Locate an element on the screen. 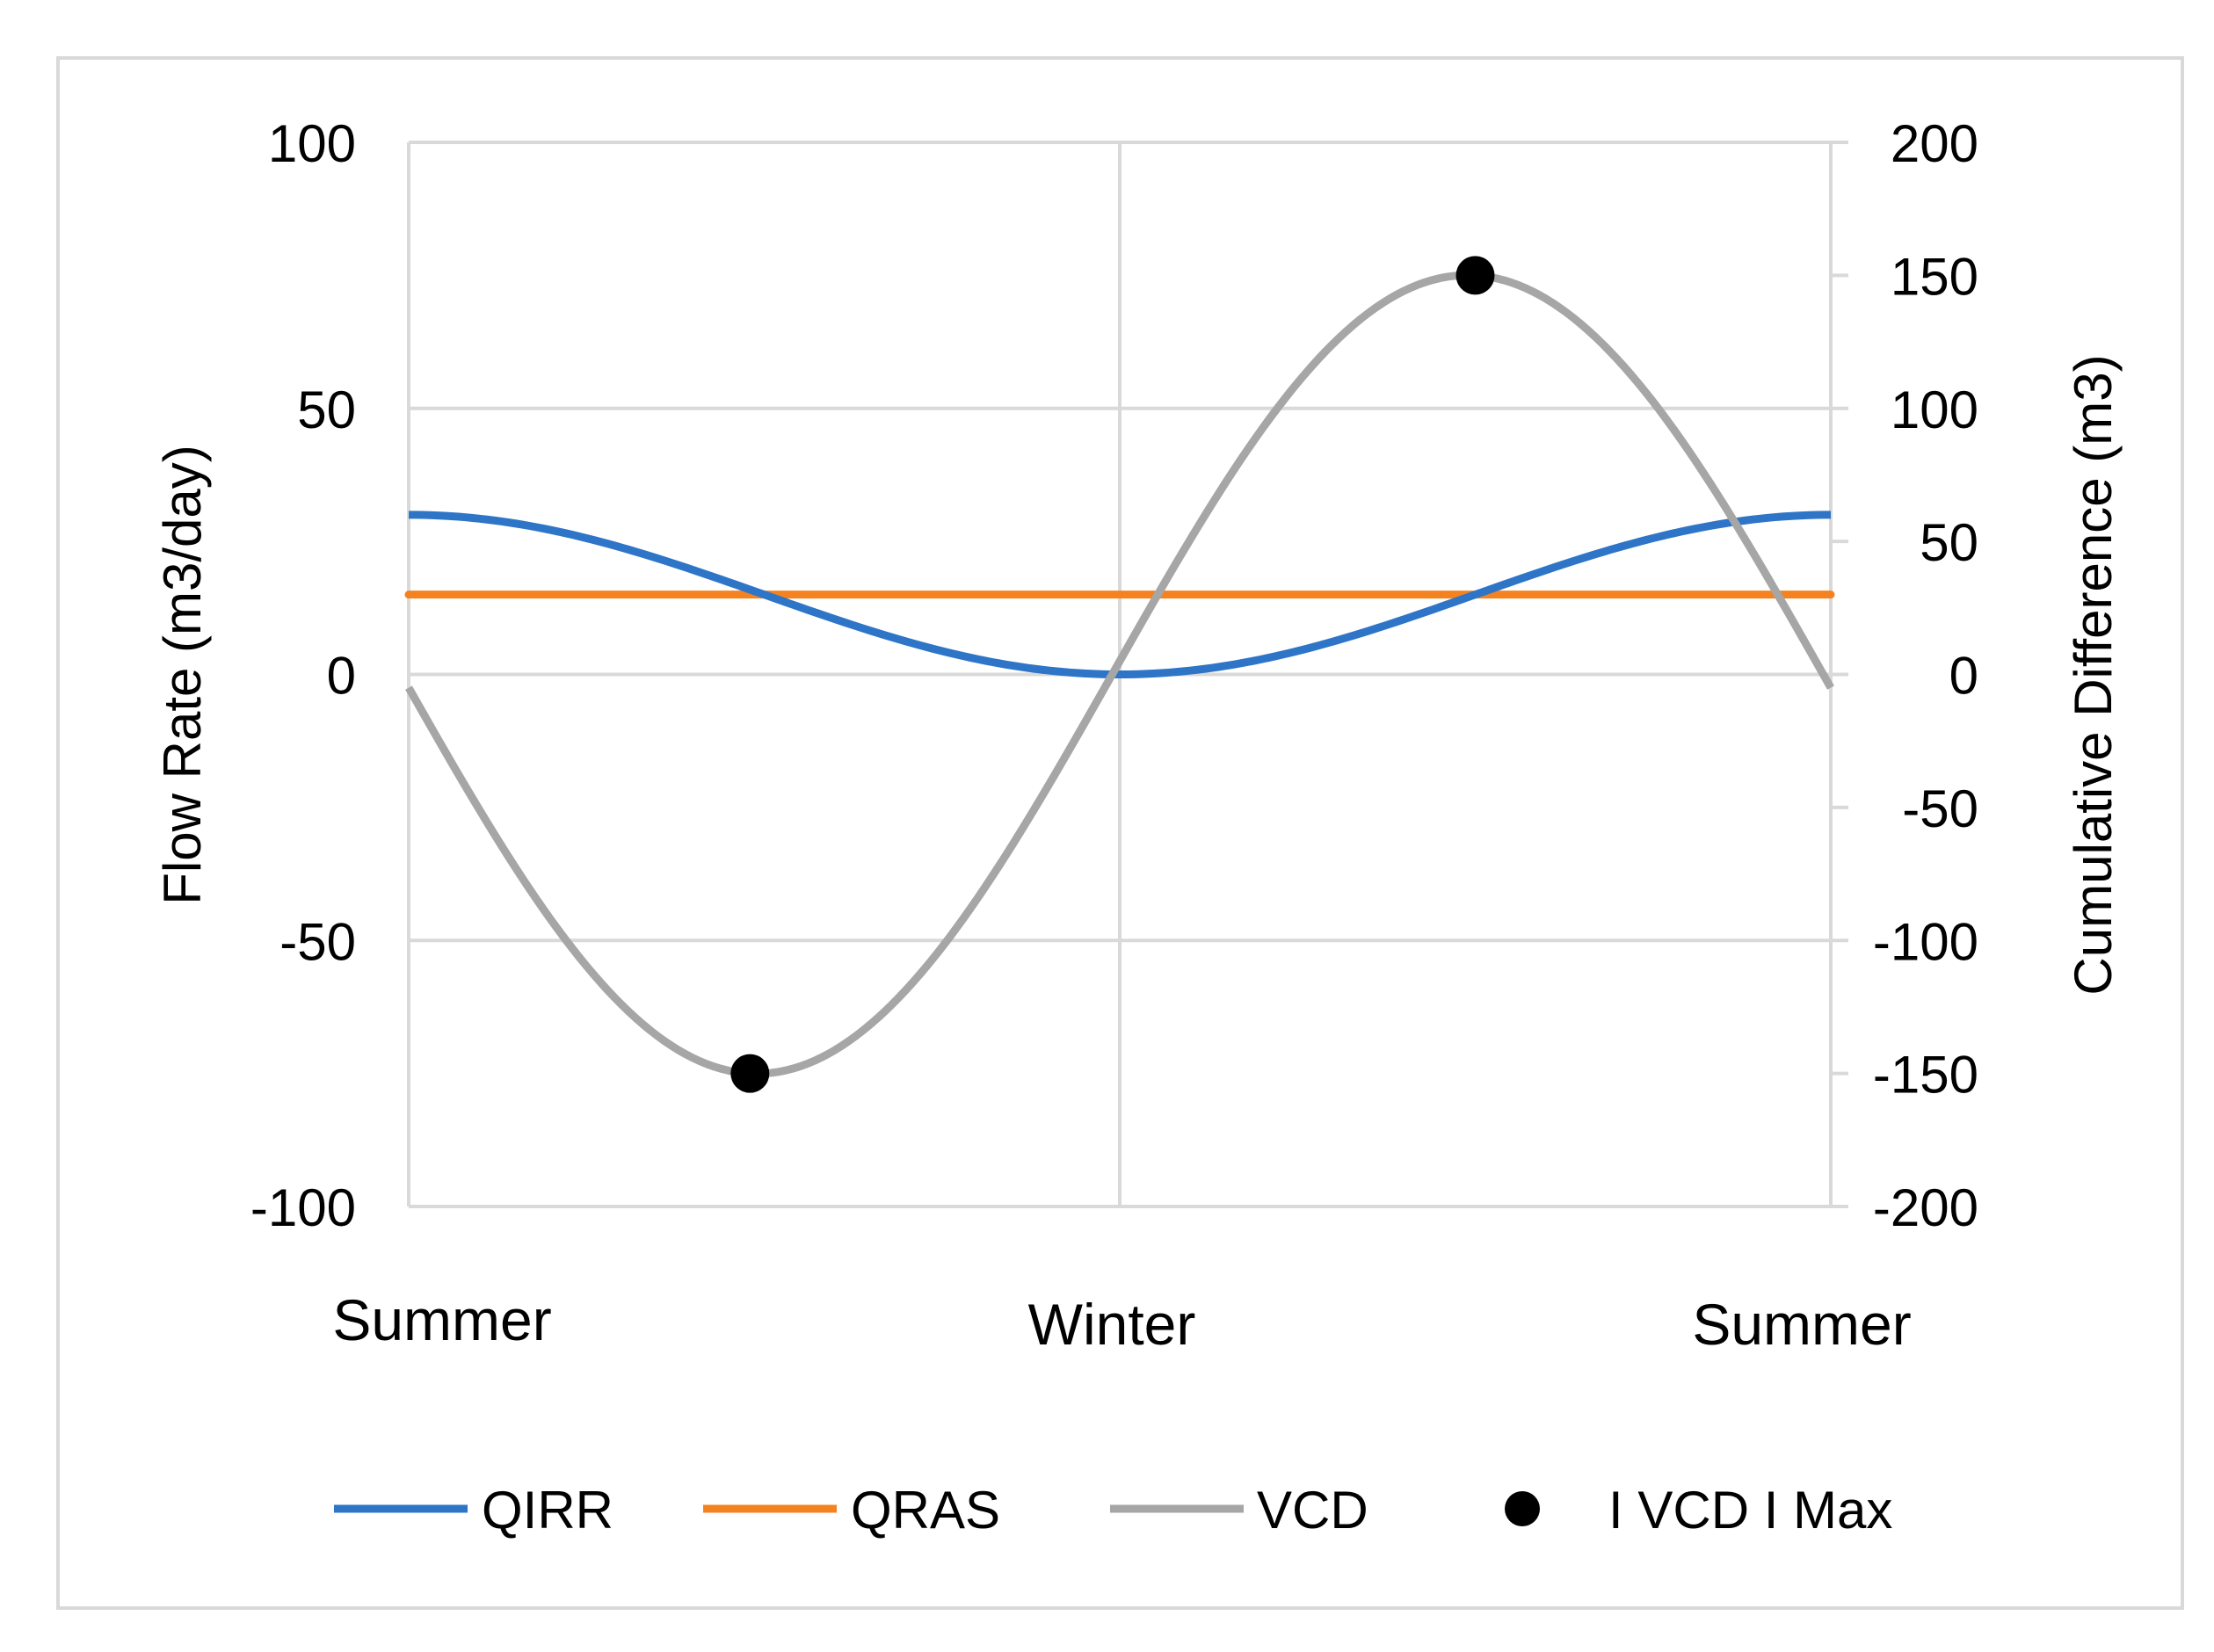 Image resolution: width=2214 pixels, height=1652 pixels. right-tick-label: -50 is located at coordinates (1940, 808).